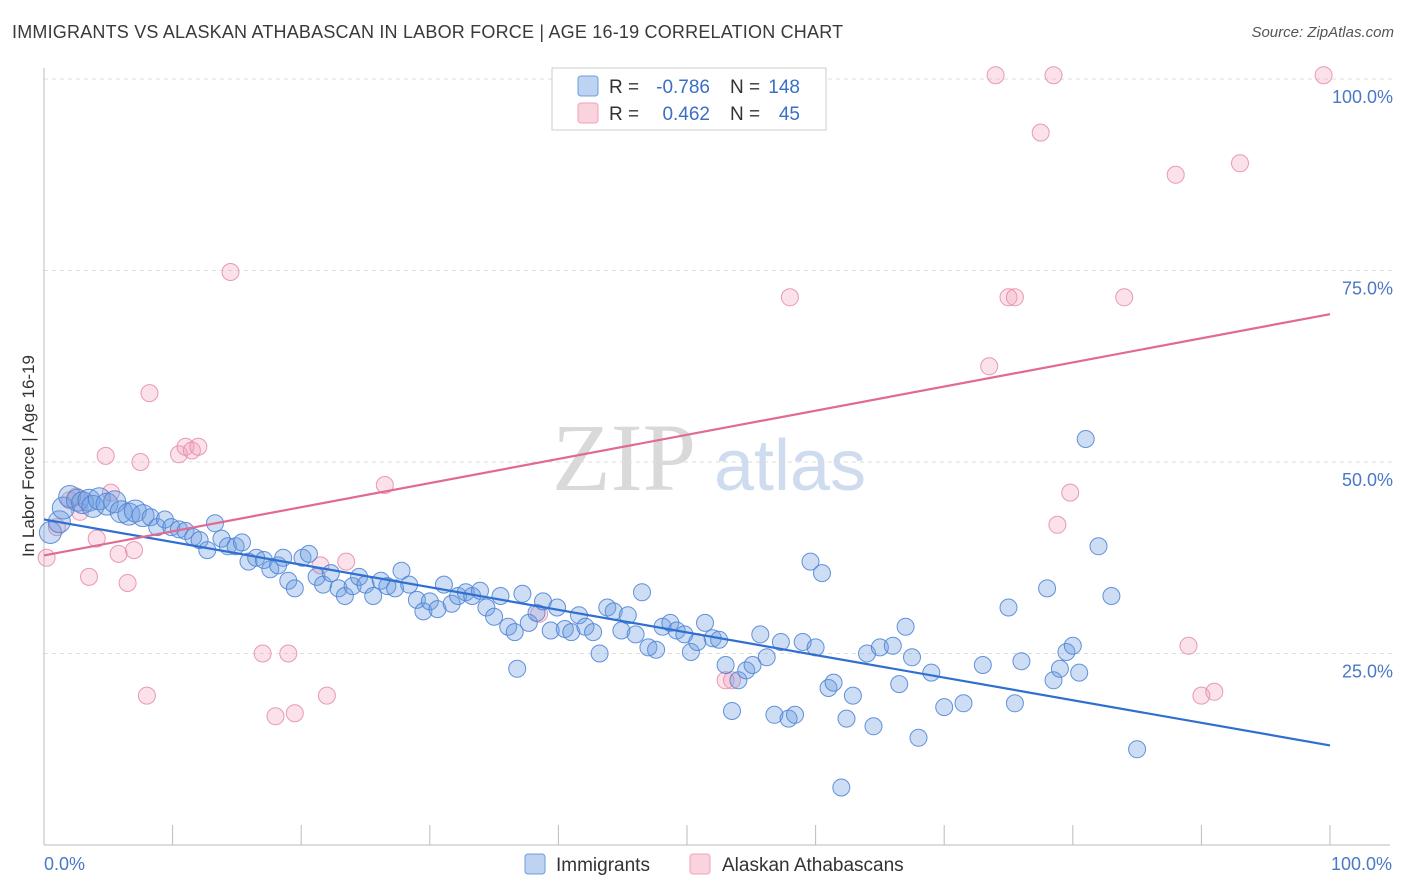 The width and height of the screenshot is (1406, 892). I want to click on y-axis-label: In Labor Force | Age 16-19, so click(28, 456).